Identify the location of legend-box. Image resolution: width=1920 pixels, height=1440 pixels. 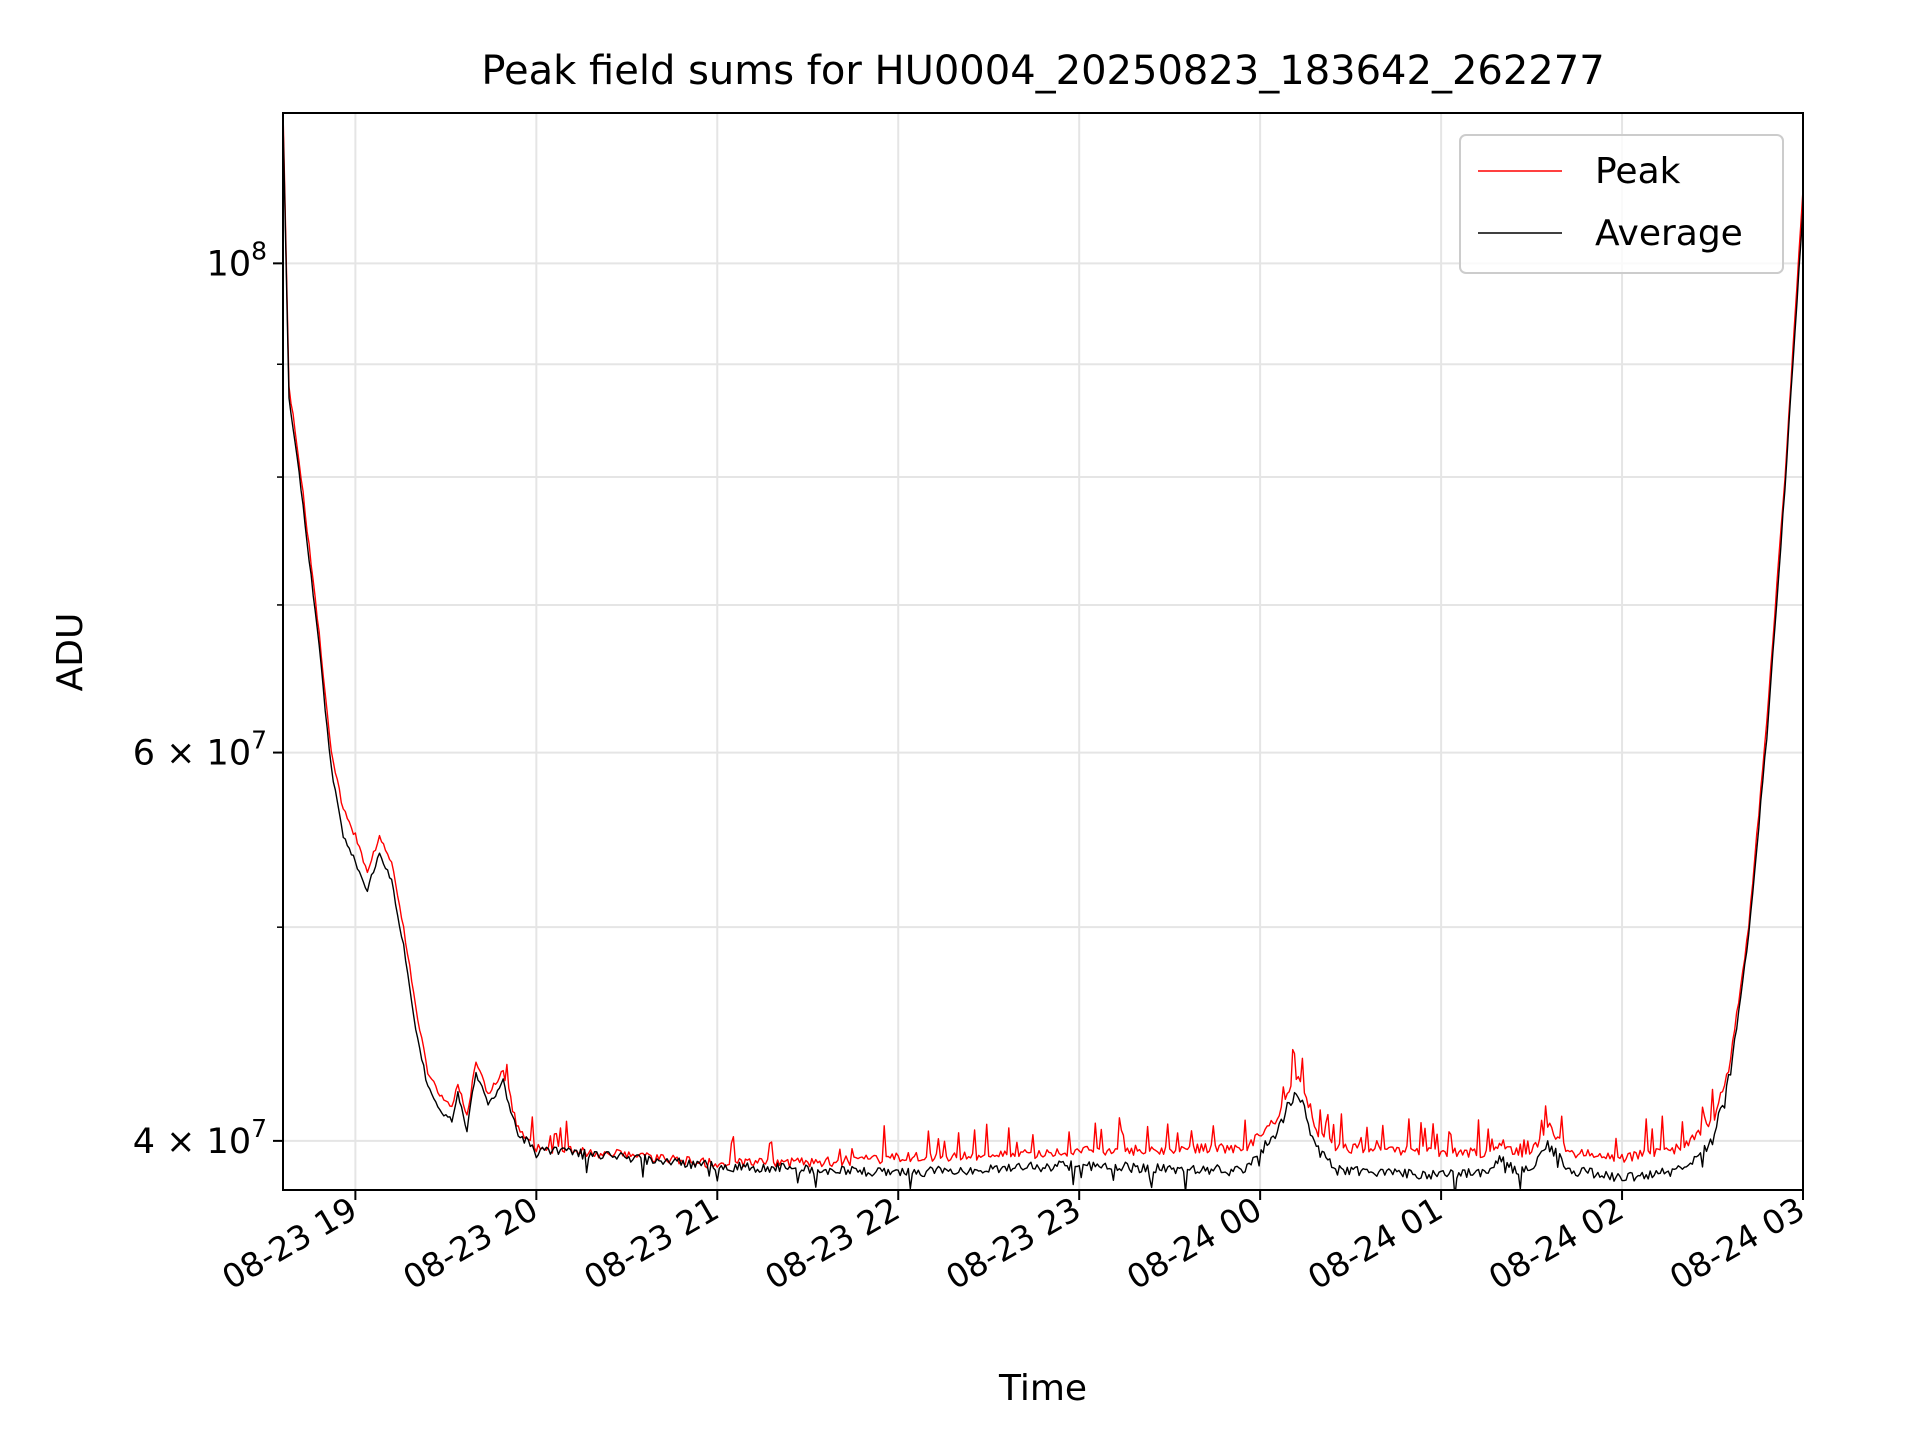
(1621, 204).